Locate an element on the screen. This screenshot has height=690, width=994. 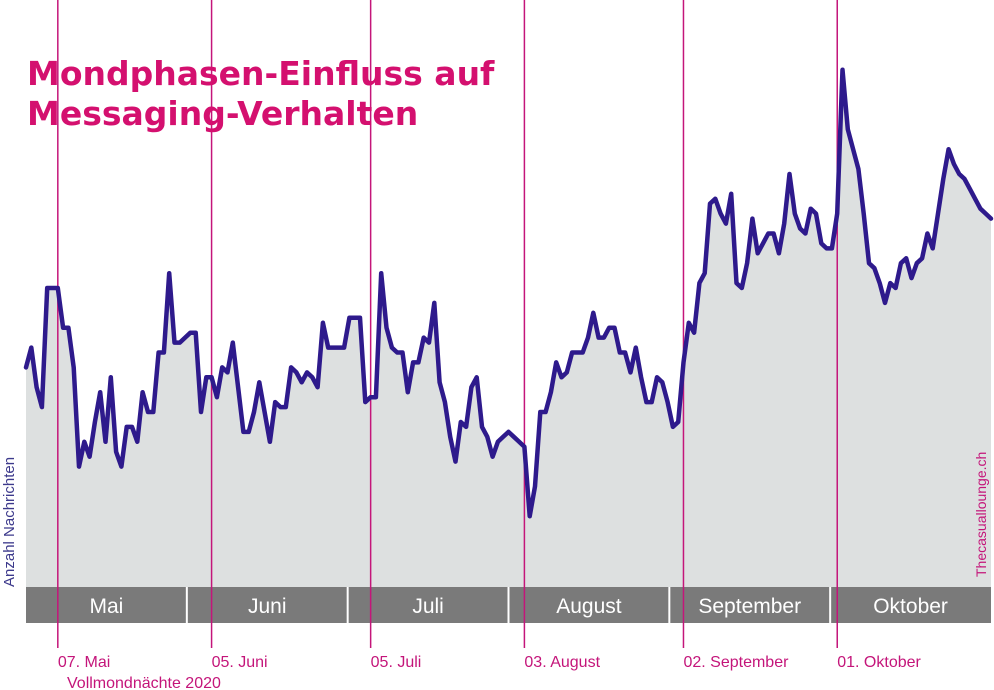
full-moon-date-label: 05. Juli is located at coordinates (396, 662).